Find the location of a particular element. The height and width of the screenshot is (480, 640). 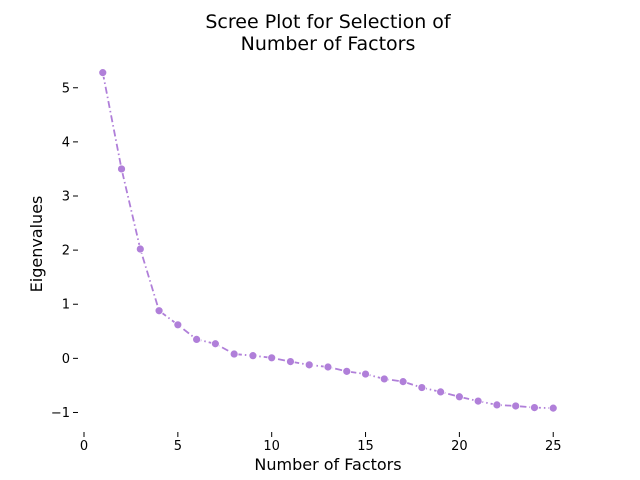

y-tick-label: 2 is located at coordinates (66, 251).